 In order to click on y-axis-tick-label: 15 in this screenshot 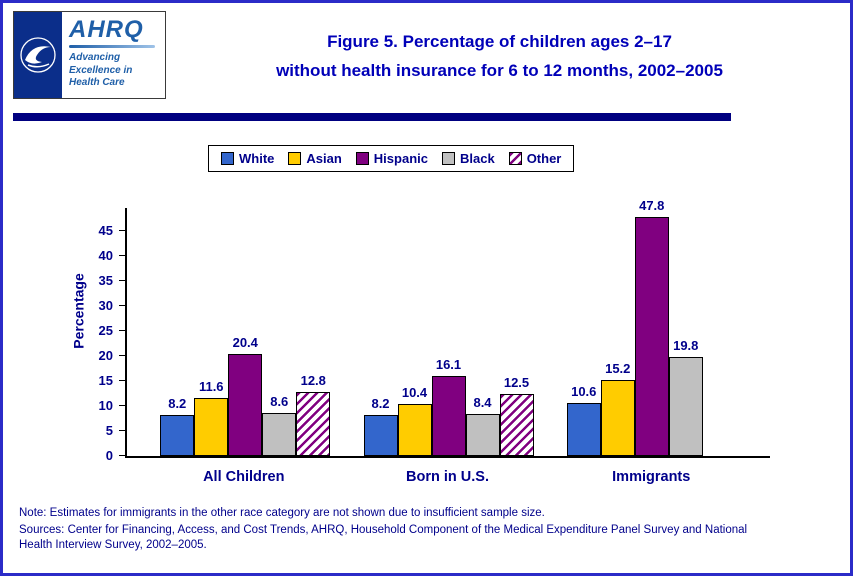, I will do `click(105, 380)`.